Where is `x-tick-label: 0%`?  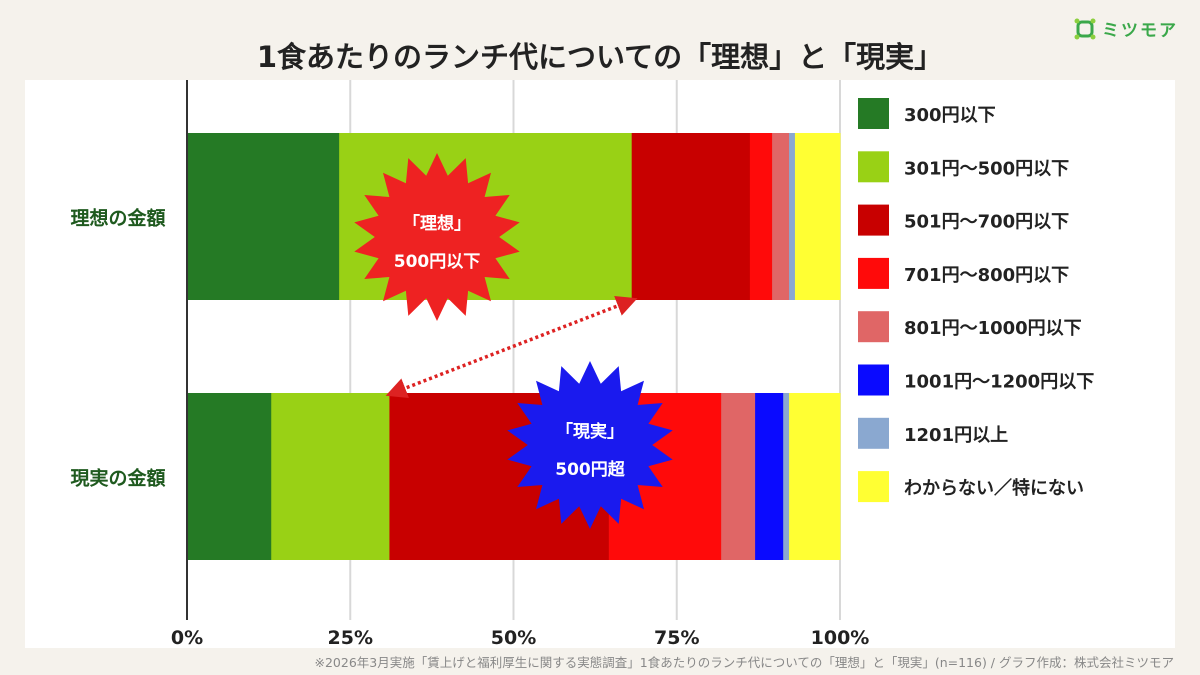 x-tick-label: 0% is located at coordinates (187, 638).